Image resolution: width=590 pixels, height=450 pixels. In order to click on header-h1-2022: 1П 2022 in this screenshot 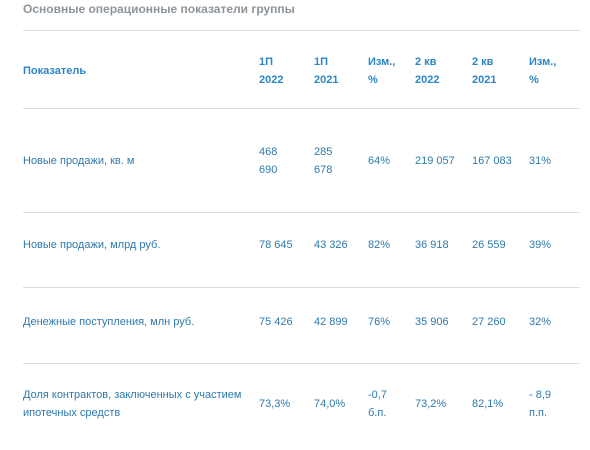, I will do `click(271, 71)`.